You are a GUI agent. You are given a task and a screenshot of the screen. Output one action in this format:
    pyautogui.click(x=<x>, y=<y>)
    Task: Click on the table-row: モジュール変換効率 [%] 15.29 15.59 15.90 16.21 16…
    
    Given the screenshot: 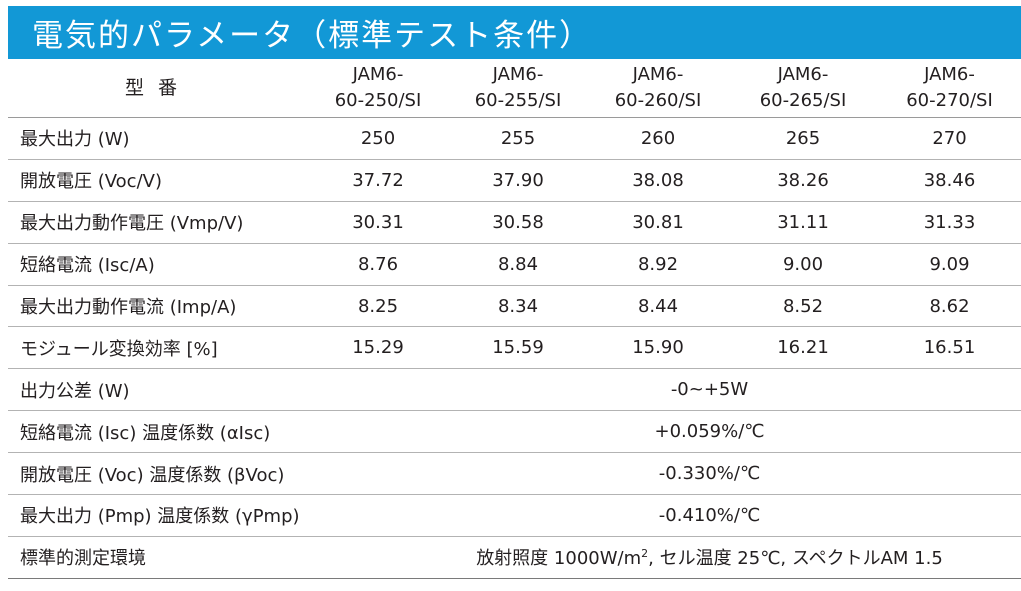 What is the action you would take?
    pyautogui.click(x=514, y=348)
    